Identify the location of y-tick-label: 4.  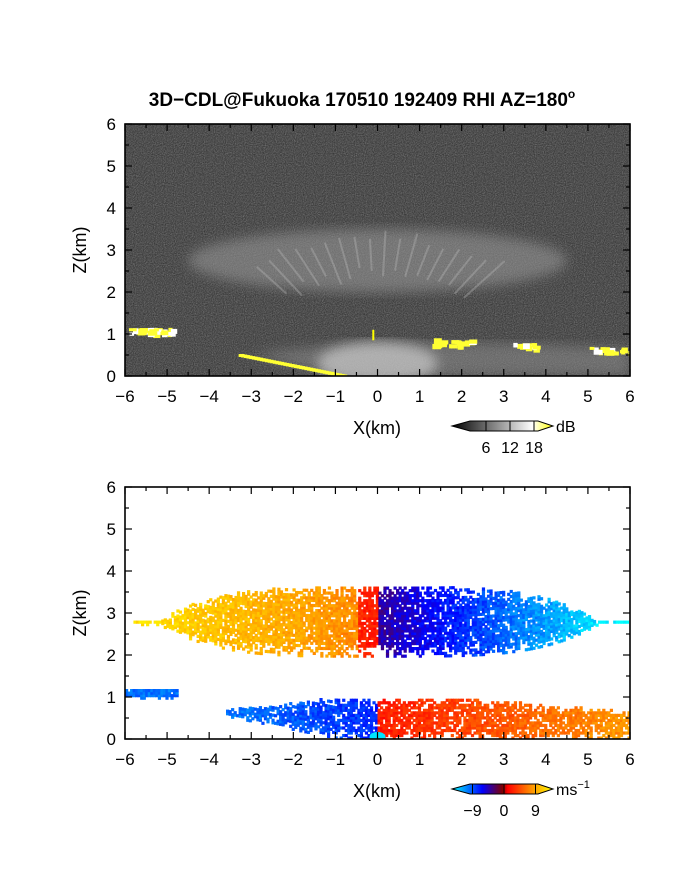
(111, 571).